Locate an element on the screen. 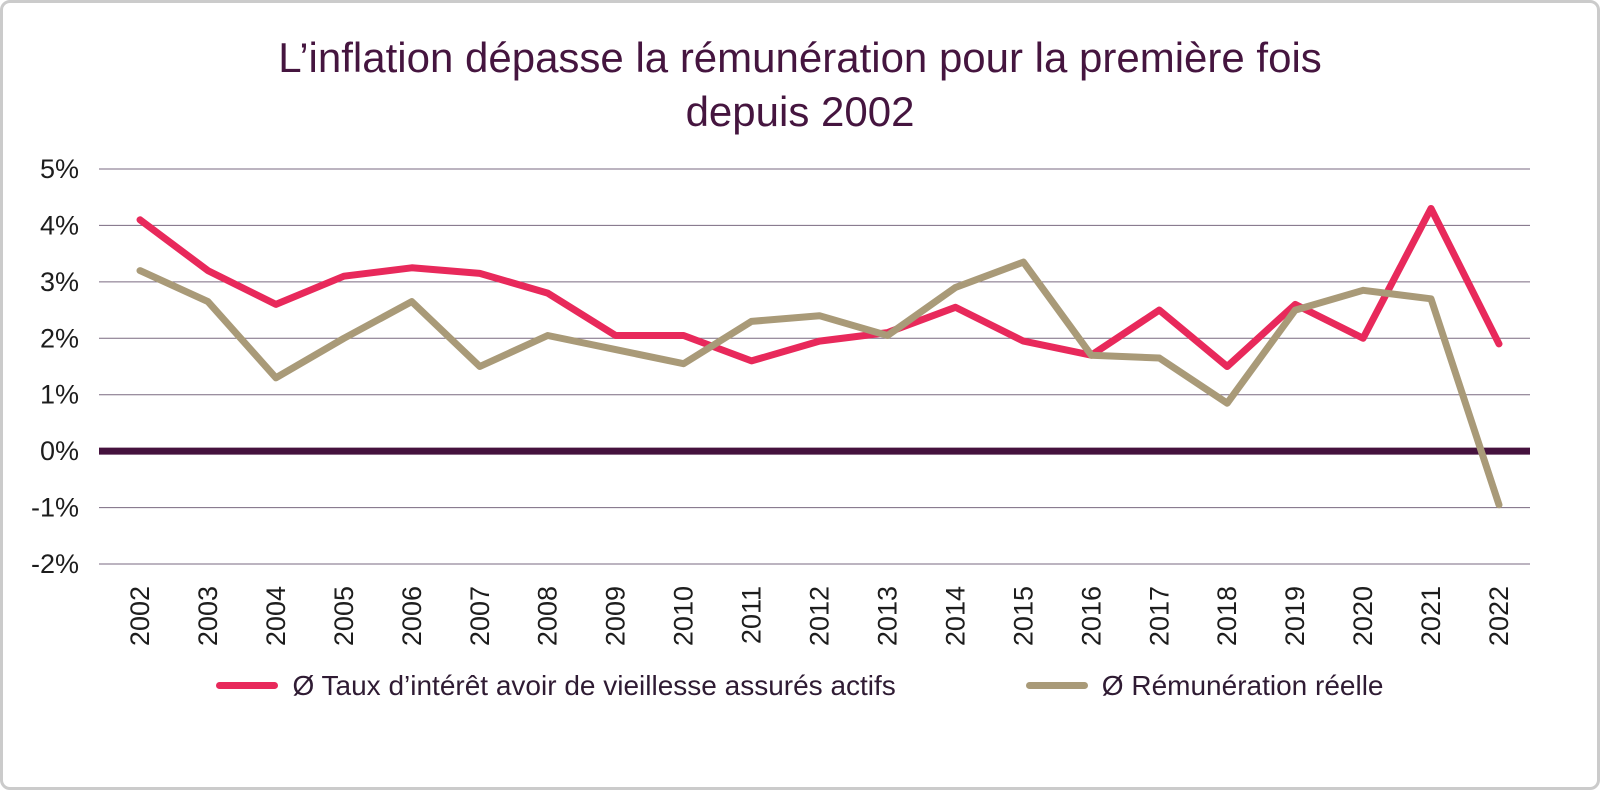 This screenshot has width=1600, height=790. chart-title-line-2: depuis 2002 is located at coordinates (800, 111).